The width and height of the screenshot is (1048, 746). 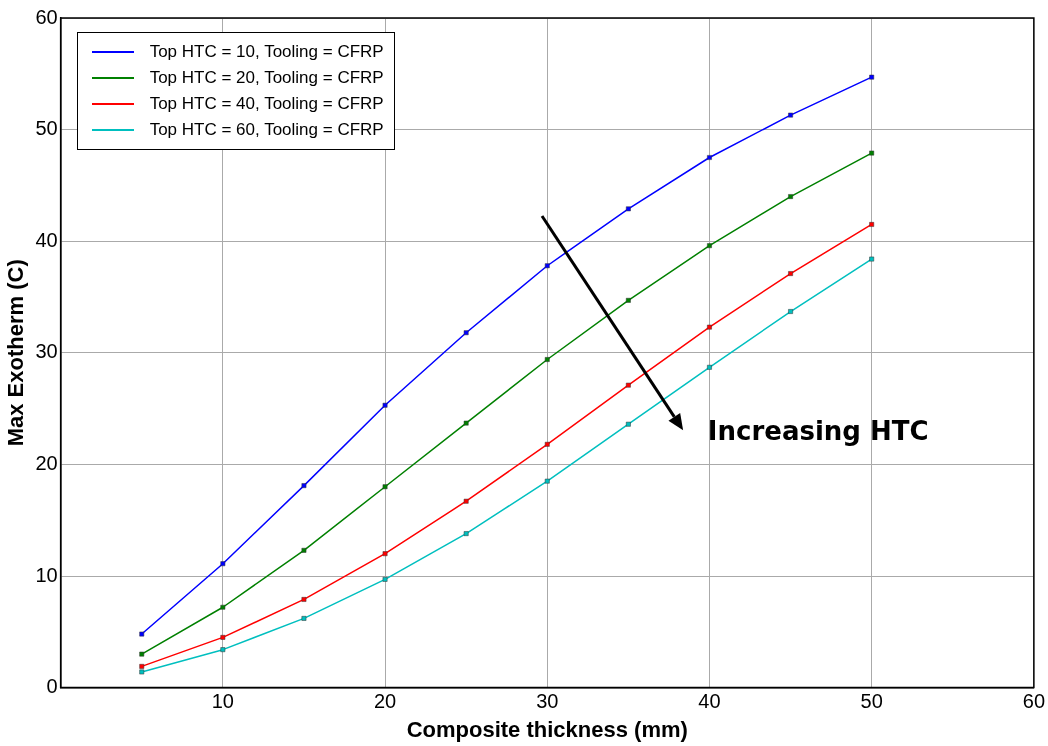 What do you see at coordinates (222, 701) in the screenshot?
I see `x-tick-label: 10` at bounding box center [222, 701].